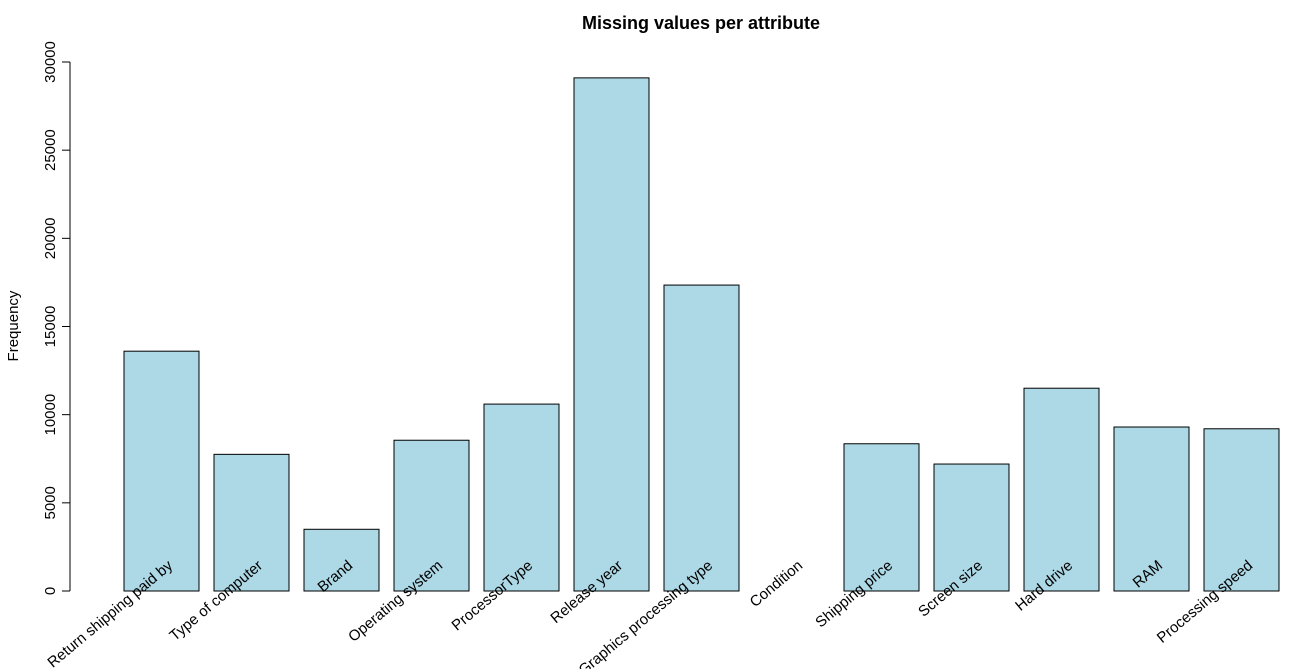 The width and height of the screenshot is (1312, 669). Describe the element at coordinates (50, 62) in the screenshot. I see `y-tick-label: 30000` at that location.